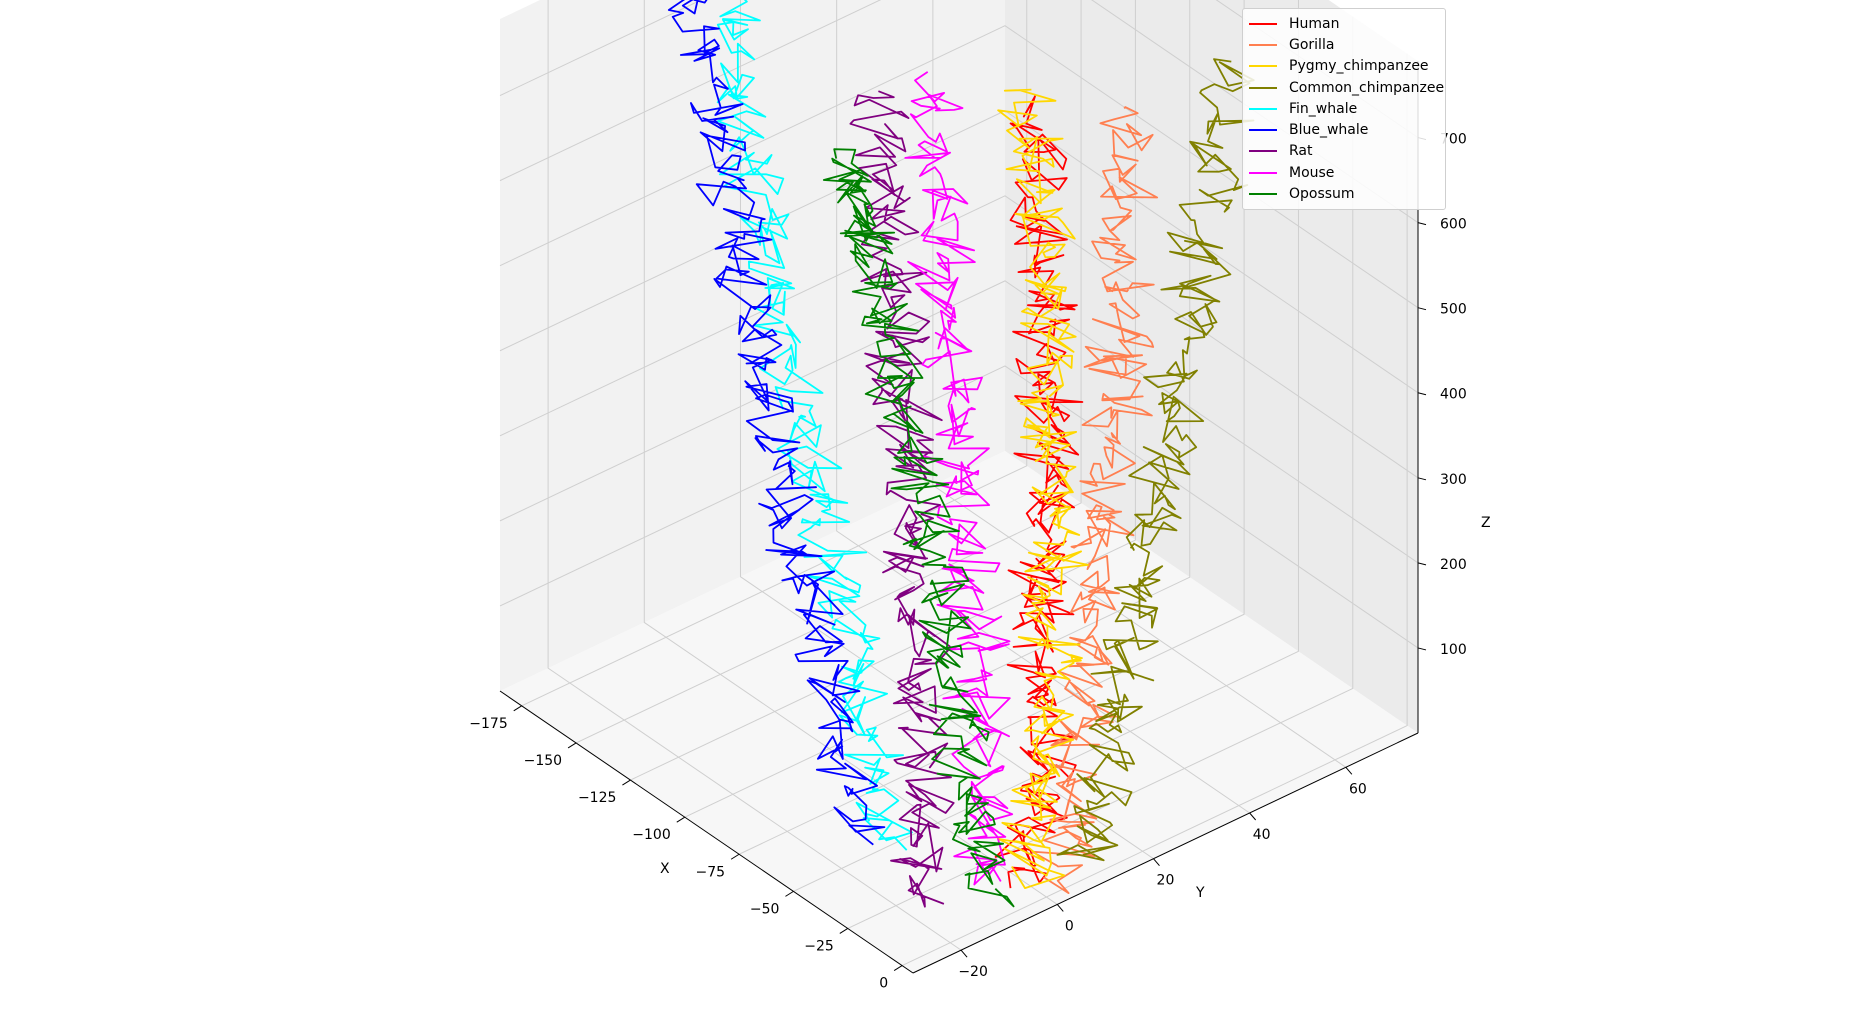  I want to click on series-line-common-chimpanzee, so click(1155, 460).